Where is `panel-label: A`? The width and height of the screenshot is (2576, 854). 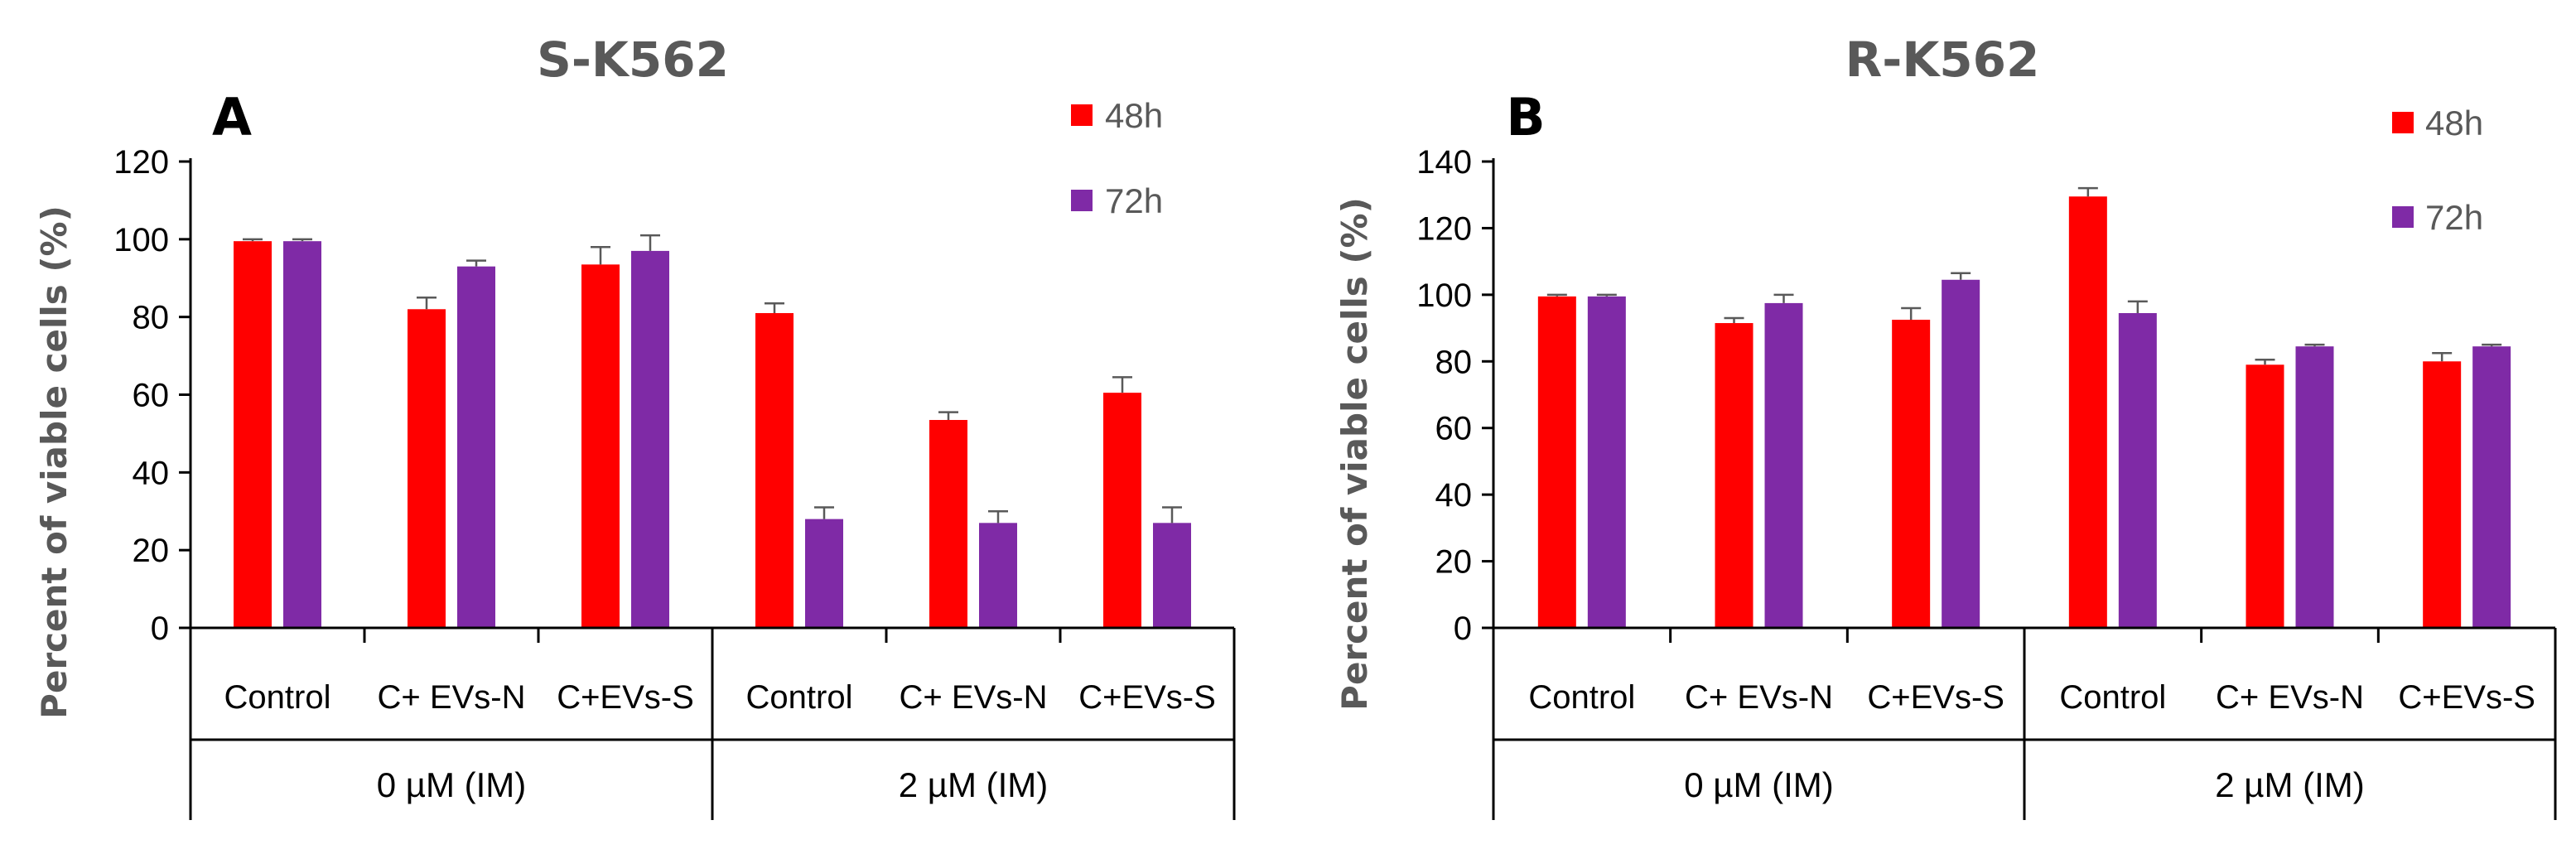
panel-label: A is located at coordinates (232, 117).